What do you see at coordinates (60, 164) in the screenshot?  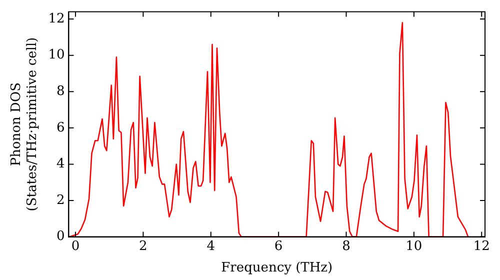 I see `y-tick-label: 4` at bounding box center [60, 164].